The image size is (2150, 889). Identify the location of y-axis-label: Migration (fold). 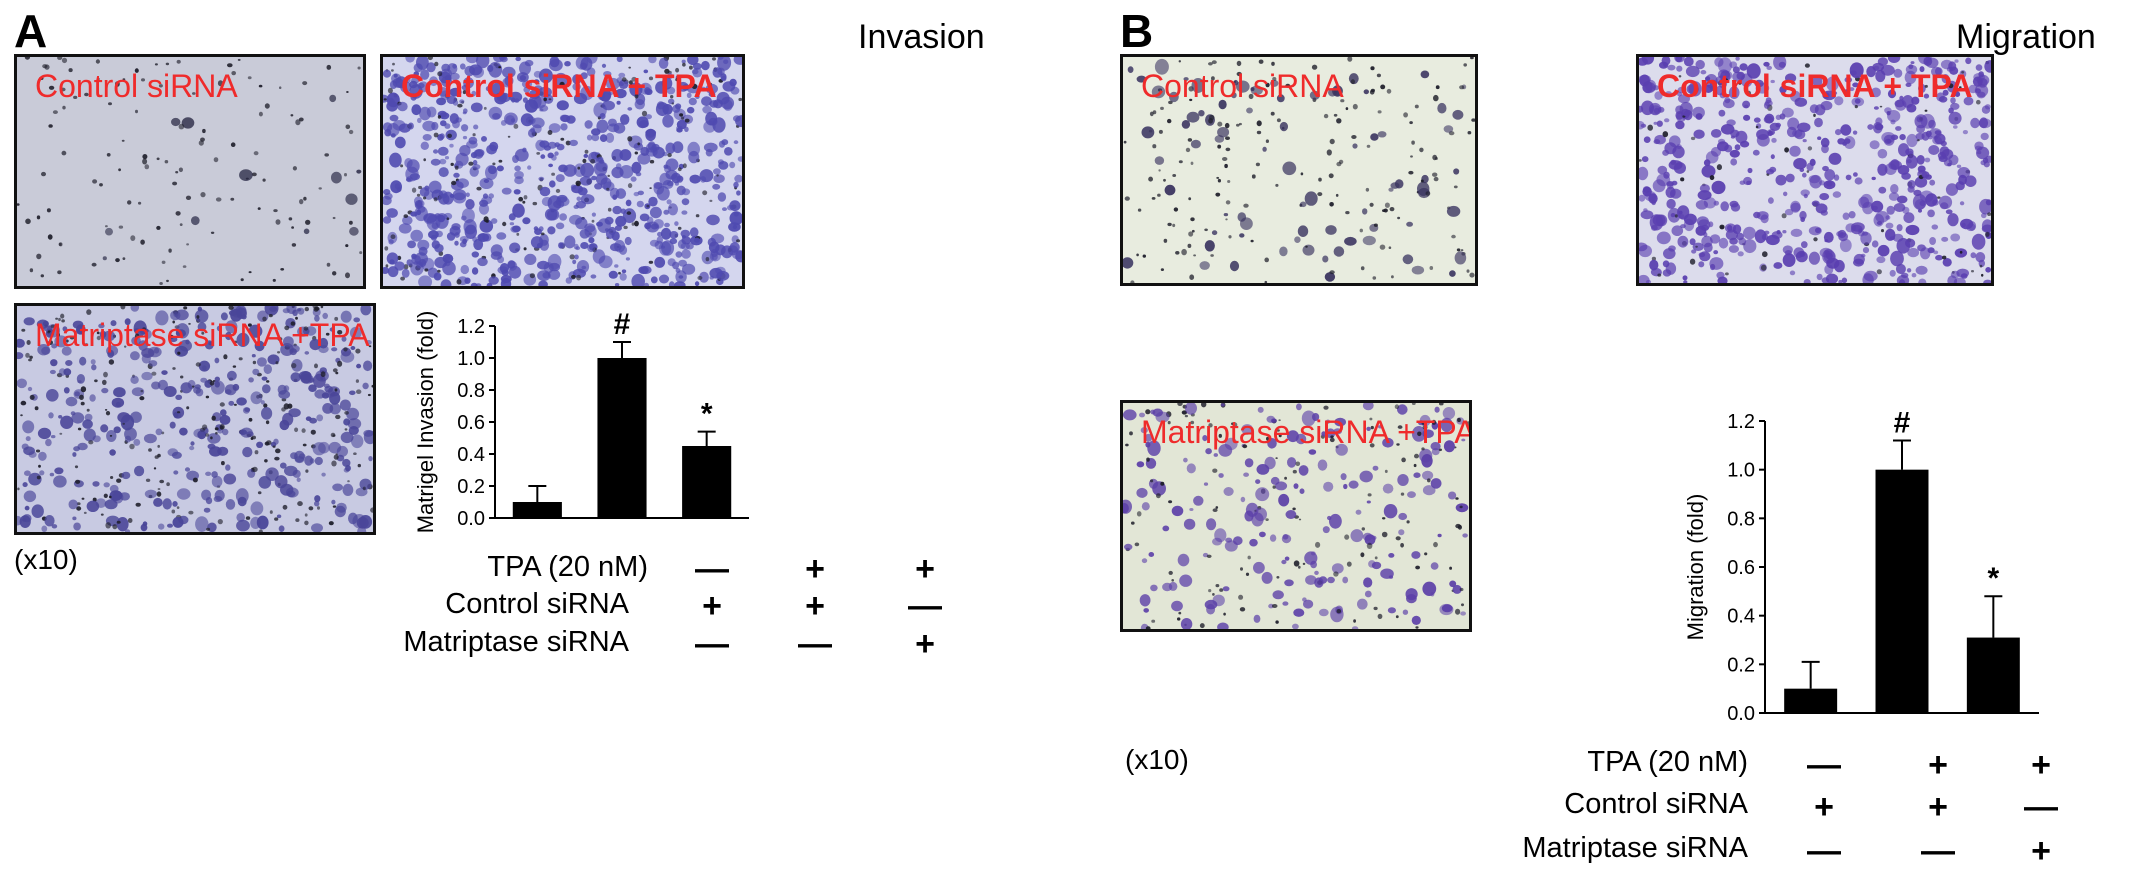
(1695, 567).